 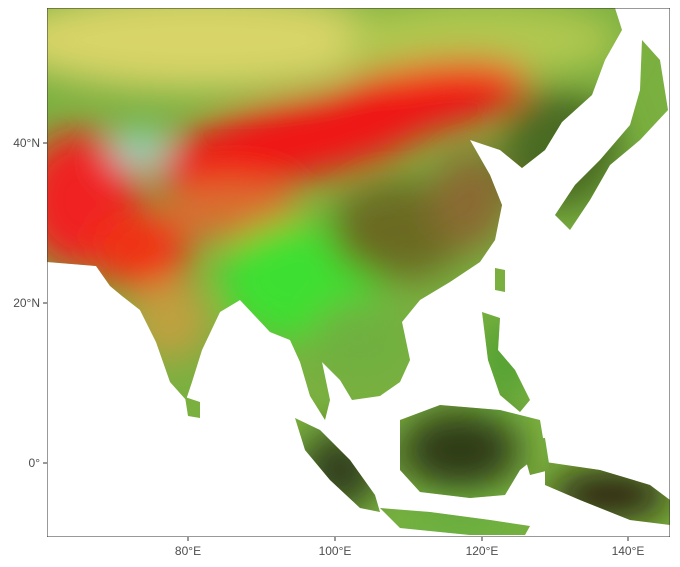 What do you see at coordinates (188, 551) in the screenshot?
I see `x-tick-label: 80°E` at bounding box center [188, 551].